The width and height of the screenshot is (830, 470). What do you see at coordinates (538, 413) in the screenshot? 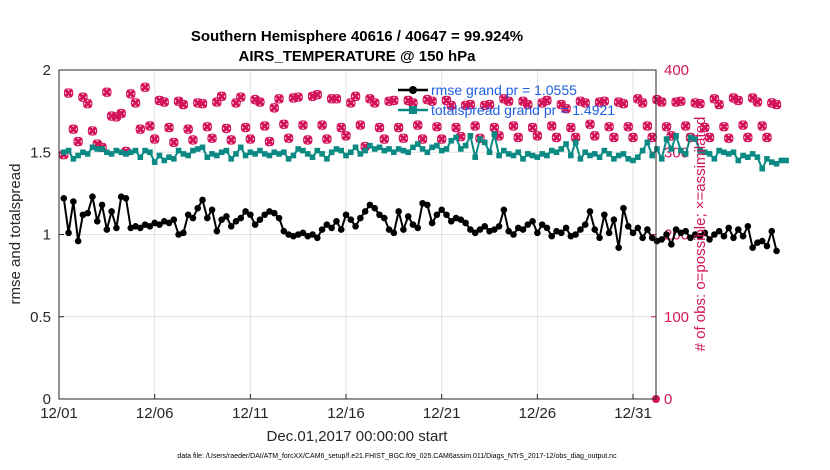
I see `x-tick-label: 12/26` at bounding box center [538, 413].